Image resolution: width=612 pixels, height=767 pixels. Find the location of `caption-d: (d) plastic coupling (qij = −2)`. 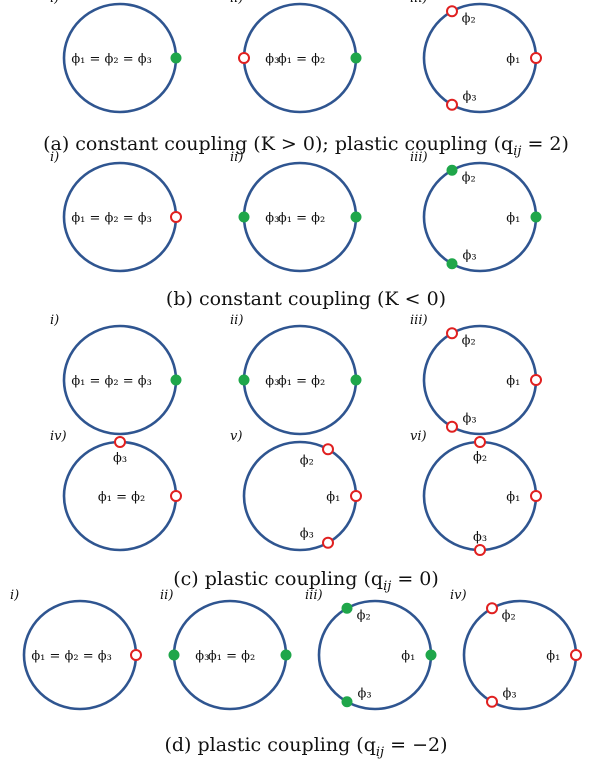

caption-d: (d) plastic coupling (qij = −2) is located at coordinates (306, 747).